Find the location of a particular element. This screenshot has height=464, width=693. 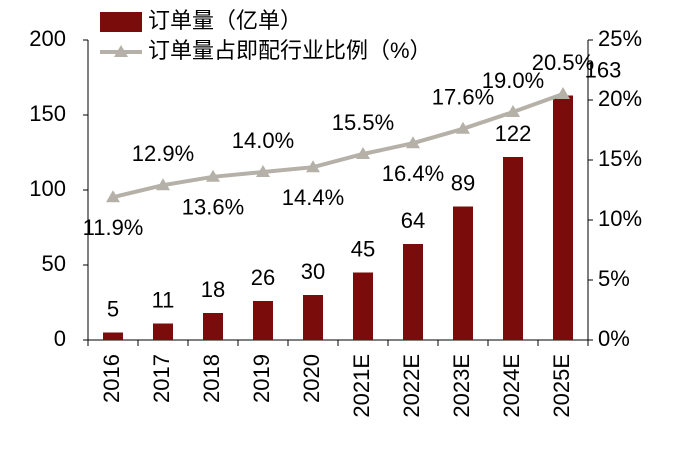

bar-value-label: 64 is located at coordinates (413, 220).